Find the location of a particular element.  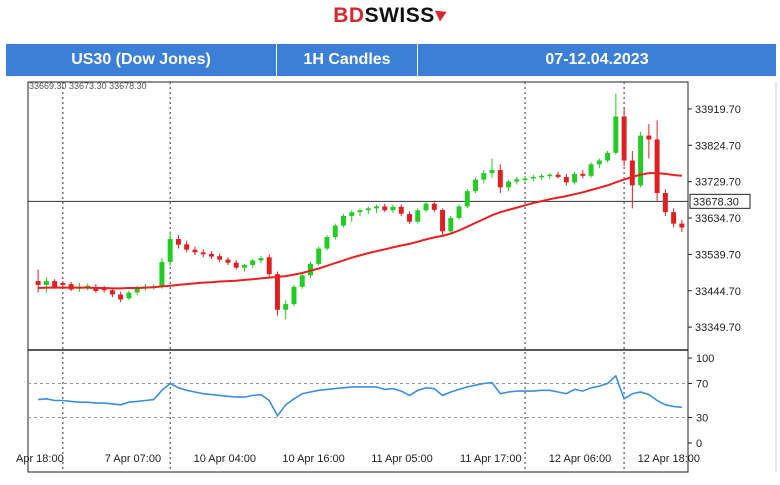

indicator-y-tick-label: 30 is located at coordinates (702, 419).